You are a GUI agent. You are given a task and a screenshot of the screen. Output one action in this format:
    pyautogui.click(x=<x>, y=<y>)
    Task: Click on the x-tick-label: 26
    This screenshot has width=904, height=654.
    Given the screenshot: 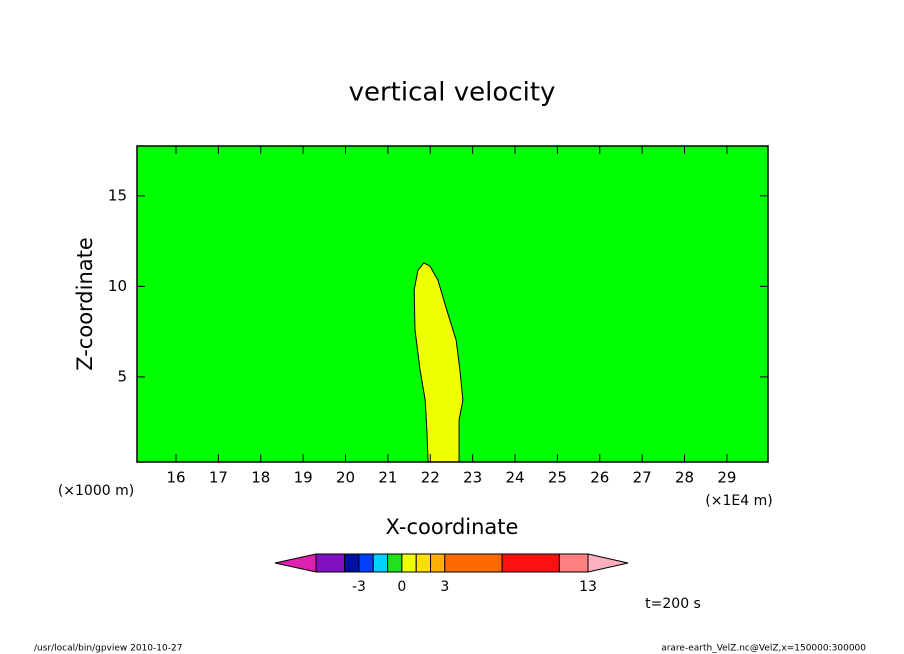 What is the action you would take?
    pyautogui.click(x=599, y=478)
    